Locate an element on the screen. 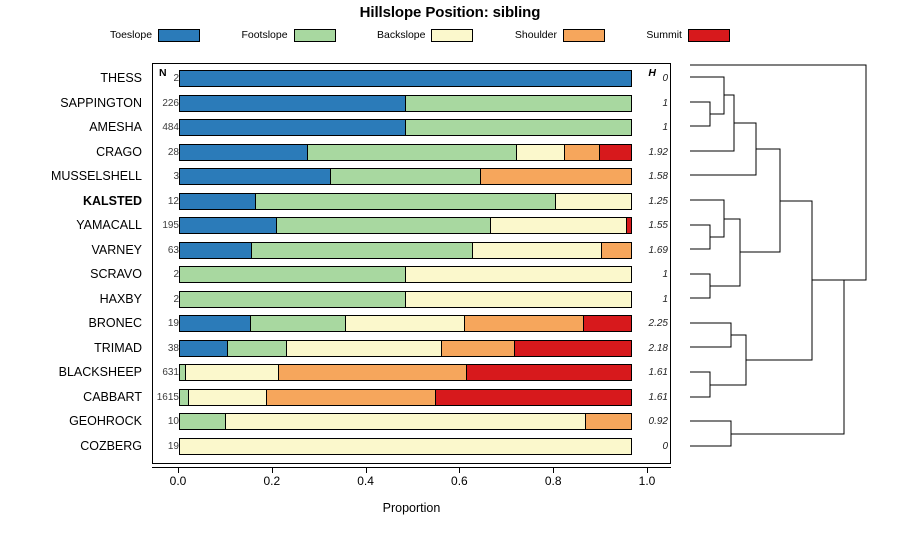  n-value-varney: 63 is located at coordinates (173, 250).